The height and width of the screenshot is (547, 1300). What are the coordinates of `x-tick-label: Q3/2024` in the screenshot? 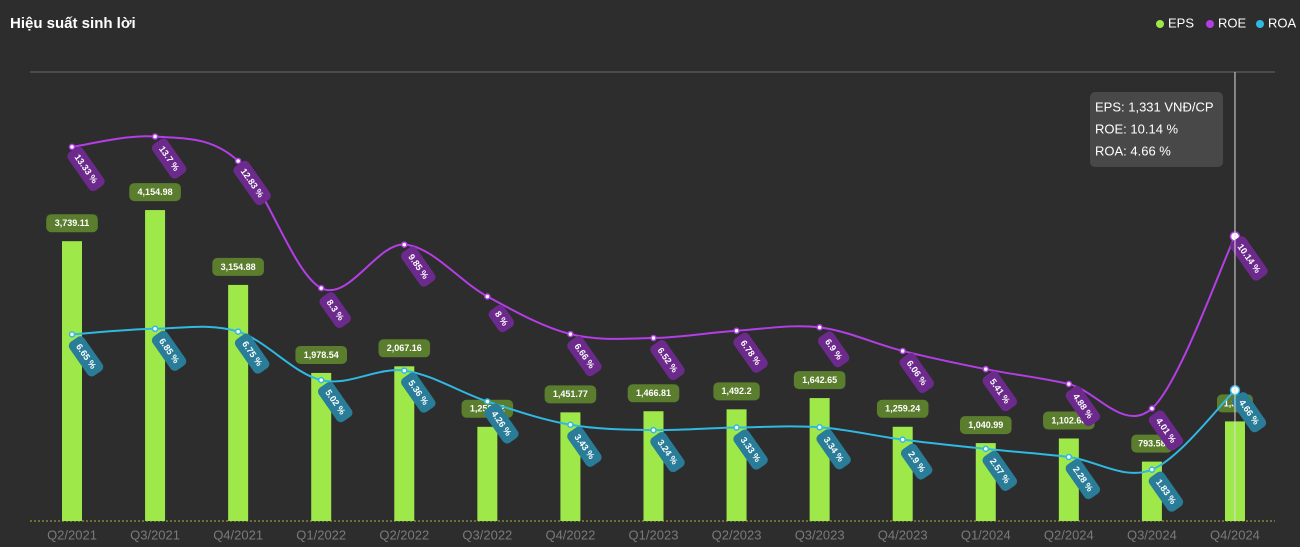 It's located at (1152, 534).